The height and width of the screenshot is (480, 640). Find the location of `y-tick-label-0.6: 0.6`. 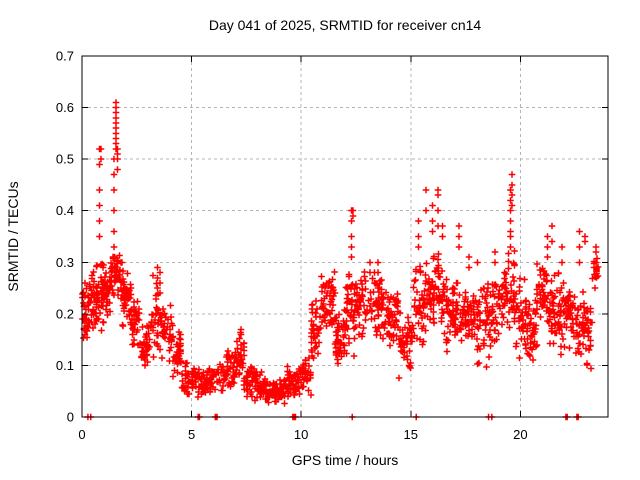

y-tick-label-0.6: 0.6 is located at coordinates (65, 107).